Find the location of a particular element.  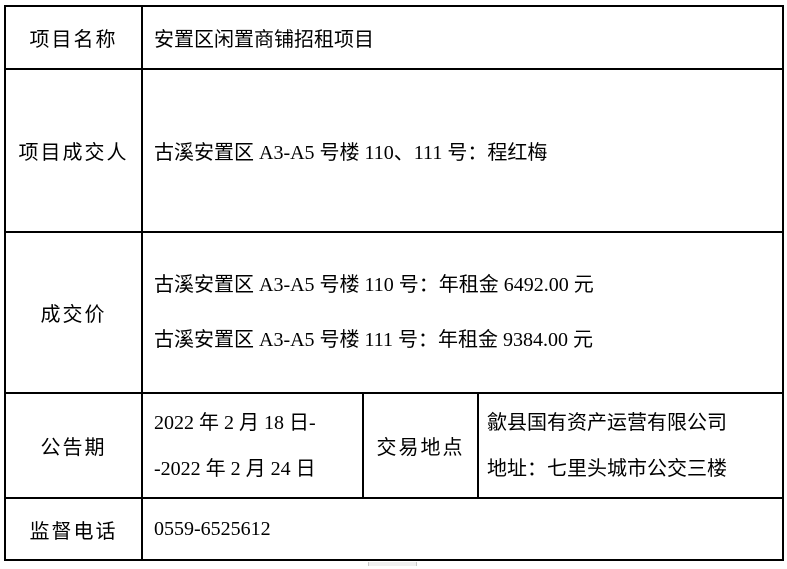

announcement-period-label: 公告期 is located at coordinates (73, 445).